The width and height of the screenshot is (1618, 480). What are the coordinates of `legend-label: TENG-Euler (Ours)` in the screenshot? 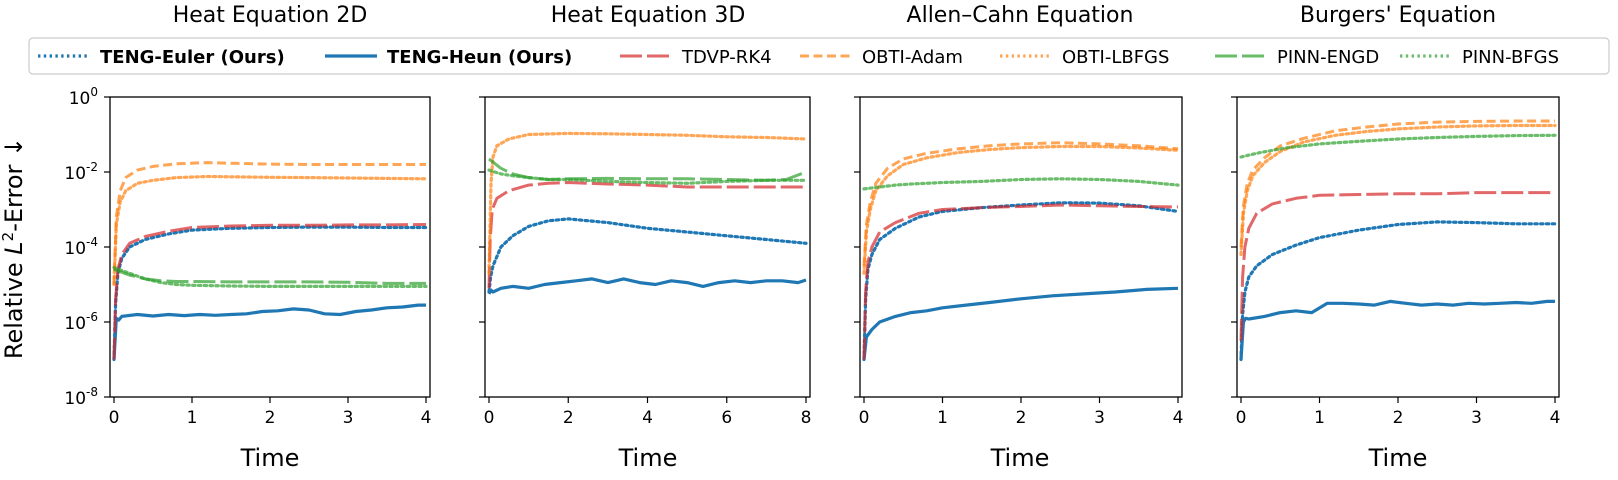 It's located at (192, 57).